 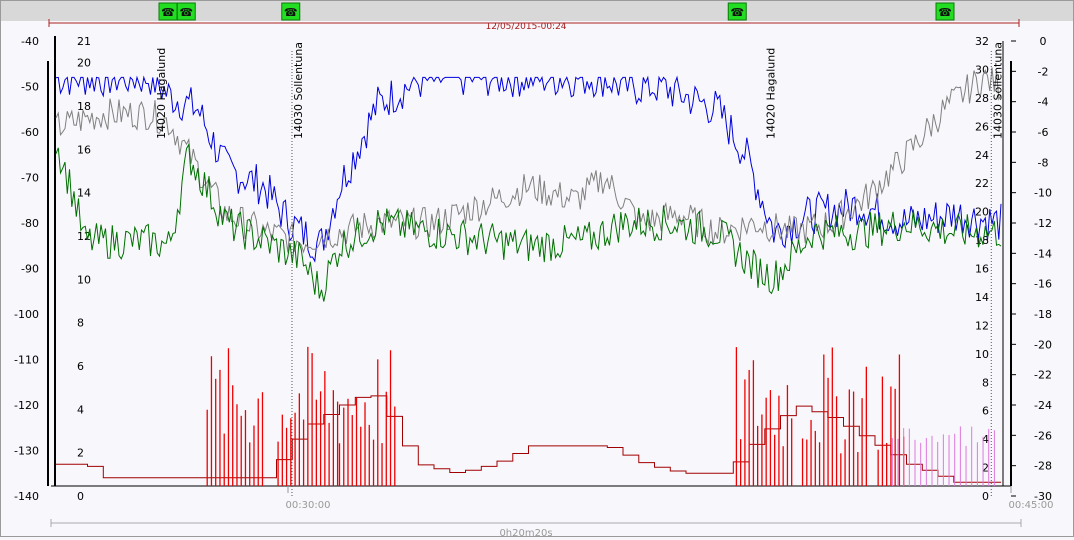 I want to click on y-tick-label: -24, so click(x=1043, y=405).